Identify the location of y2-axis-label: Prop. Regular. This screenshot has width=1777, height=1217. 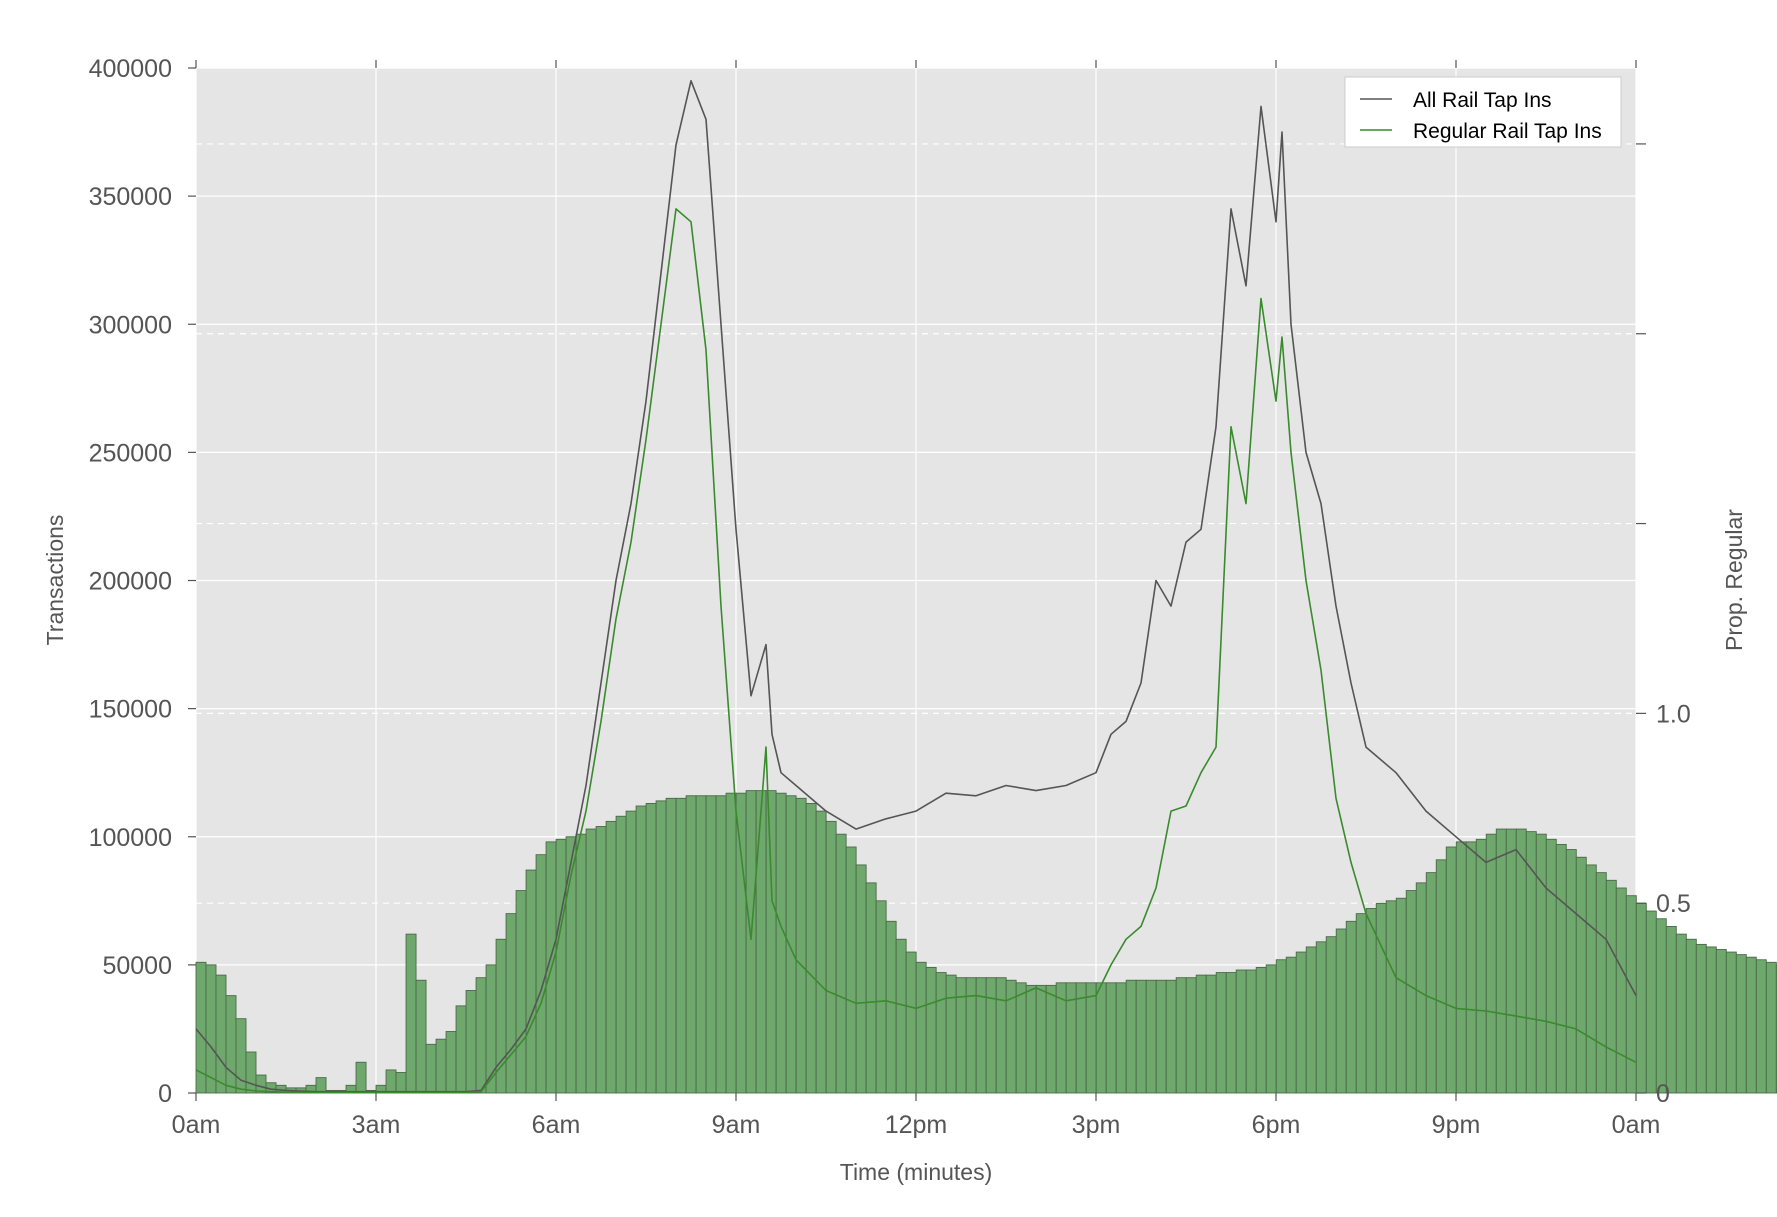
(1734, 580).